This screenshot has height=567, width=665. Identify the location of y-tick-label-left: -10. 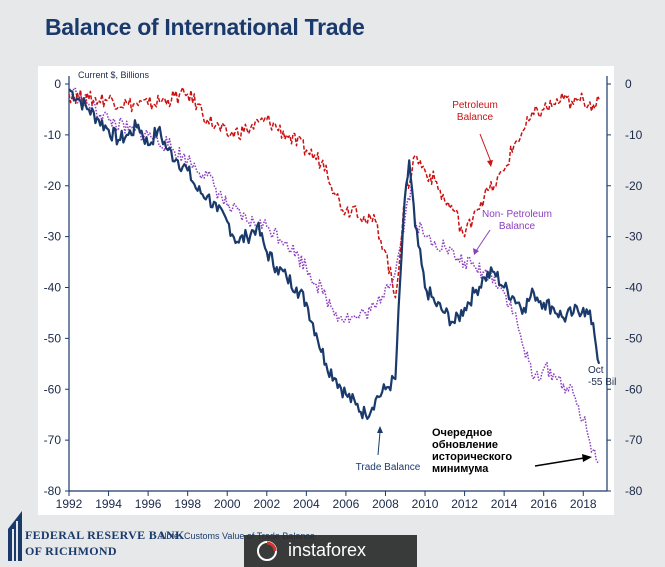
(53, 135).